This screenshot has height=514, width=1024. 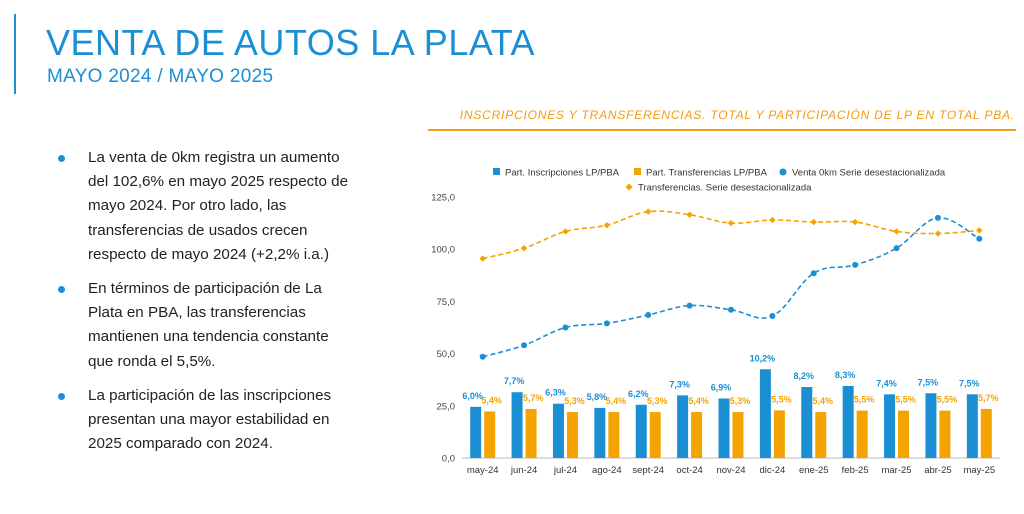 I want to click on accent-bar, so click(x=15, y=54).